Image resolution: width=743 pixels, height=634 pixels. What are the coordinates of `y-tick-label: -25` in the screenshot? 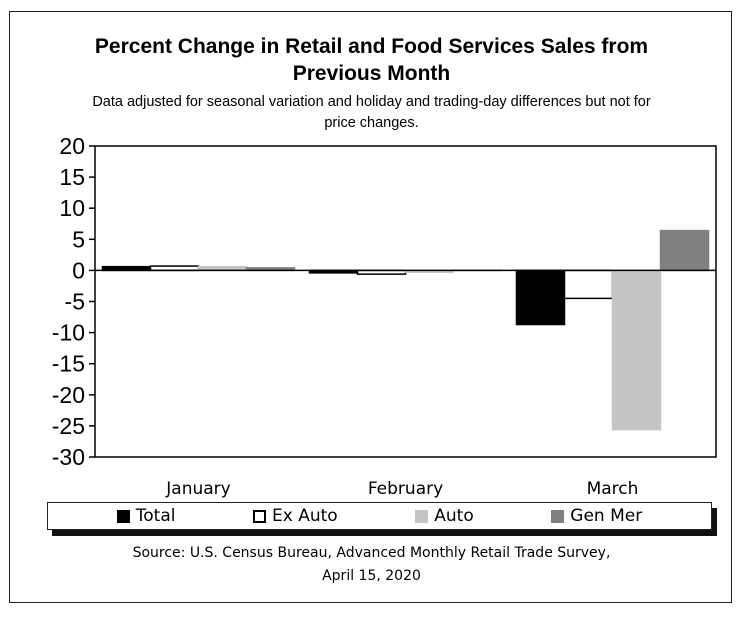 It's located at (68, 426).